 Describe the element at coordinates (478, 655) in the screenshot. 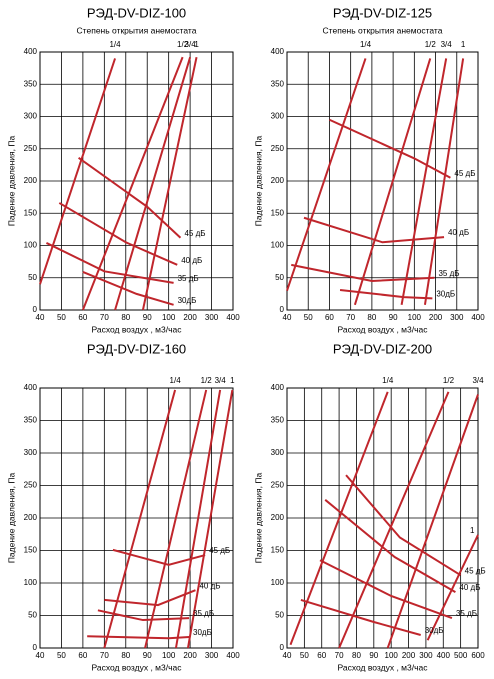

I see `x-tick-label: 600` at that location.